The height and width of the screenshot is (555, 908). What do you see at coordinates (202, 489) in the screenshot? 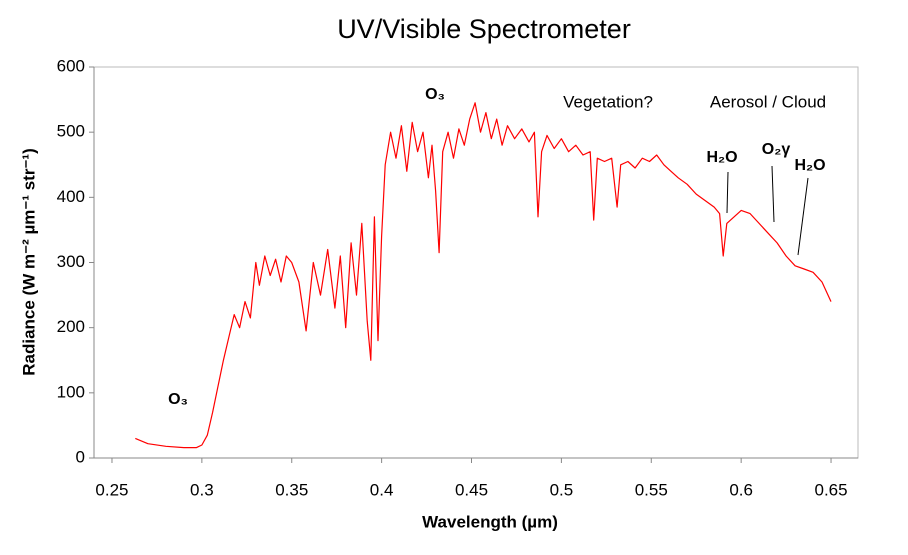
I see `x-tick-label: 0.3` at bounding box center [202, 489].